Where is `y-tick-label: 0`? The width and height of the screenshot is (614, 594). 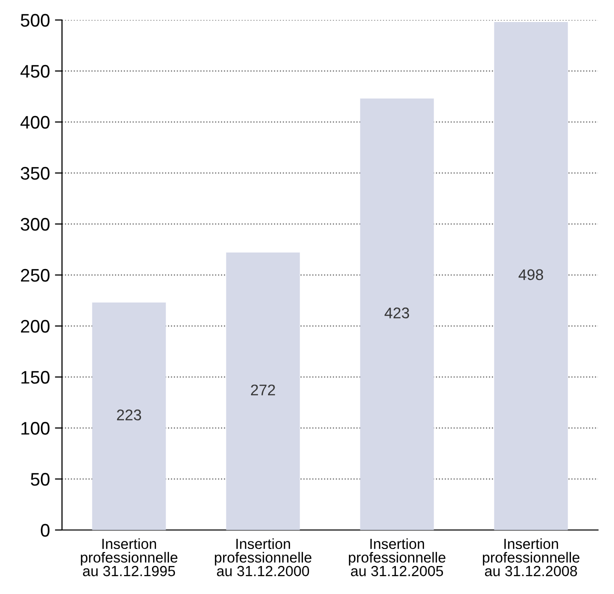
y-tick-label: 0 is located at coordinates (45, 530).